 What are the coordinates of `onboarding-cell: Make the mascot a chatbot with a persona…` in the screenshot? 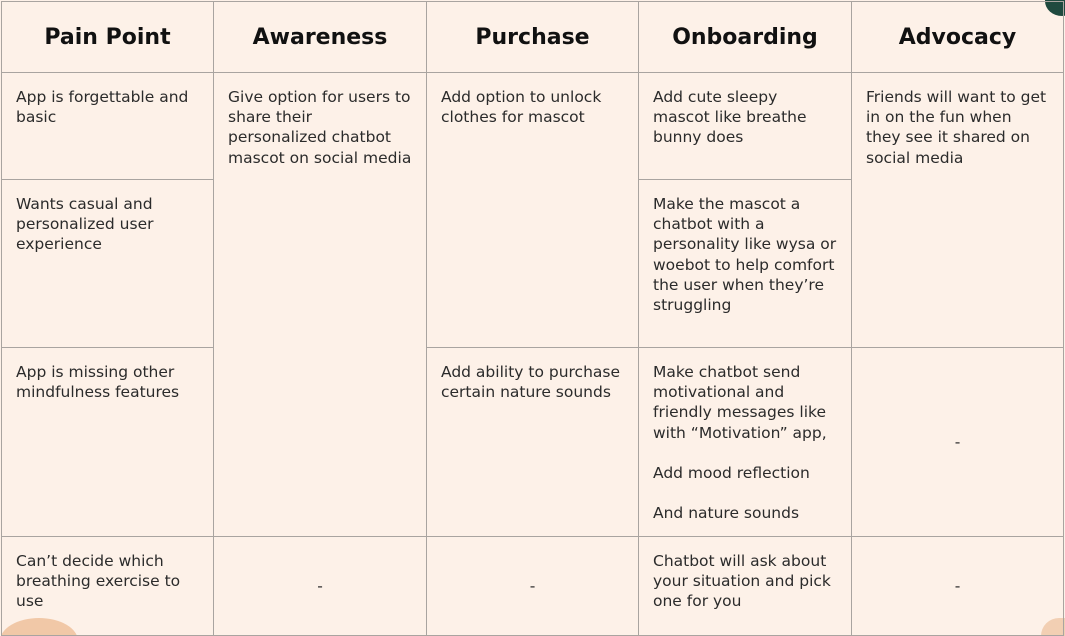 It's located at (745, 263).